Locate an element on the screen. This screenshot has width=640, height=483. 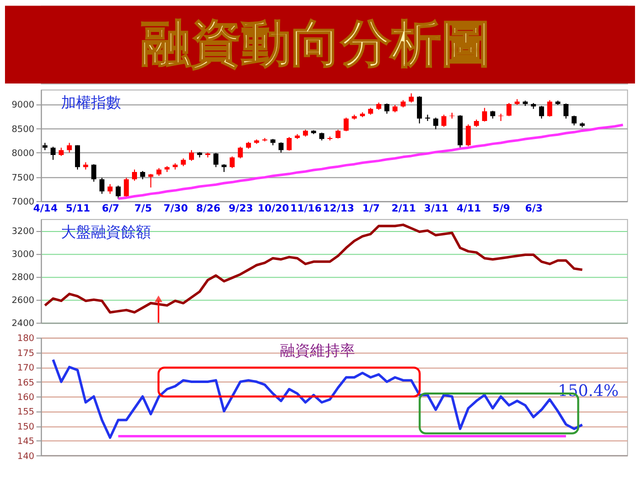
y-tick-label: 2800 is located at coordinates (23, 278).